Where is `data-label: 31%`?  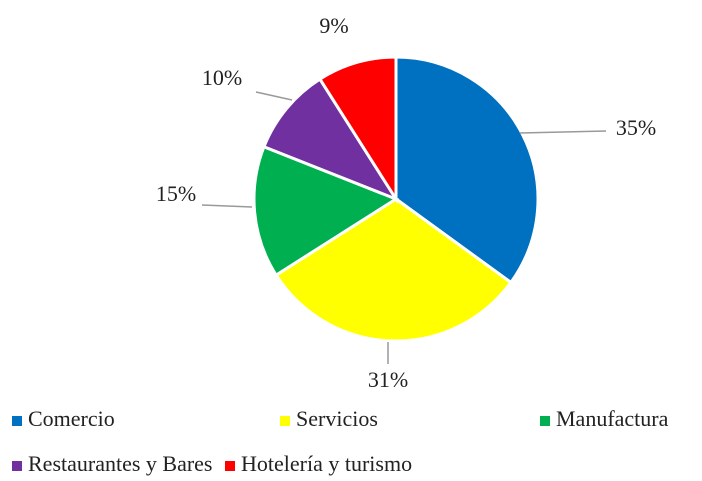 data-label: 31% is located at coordinates (388, 379).